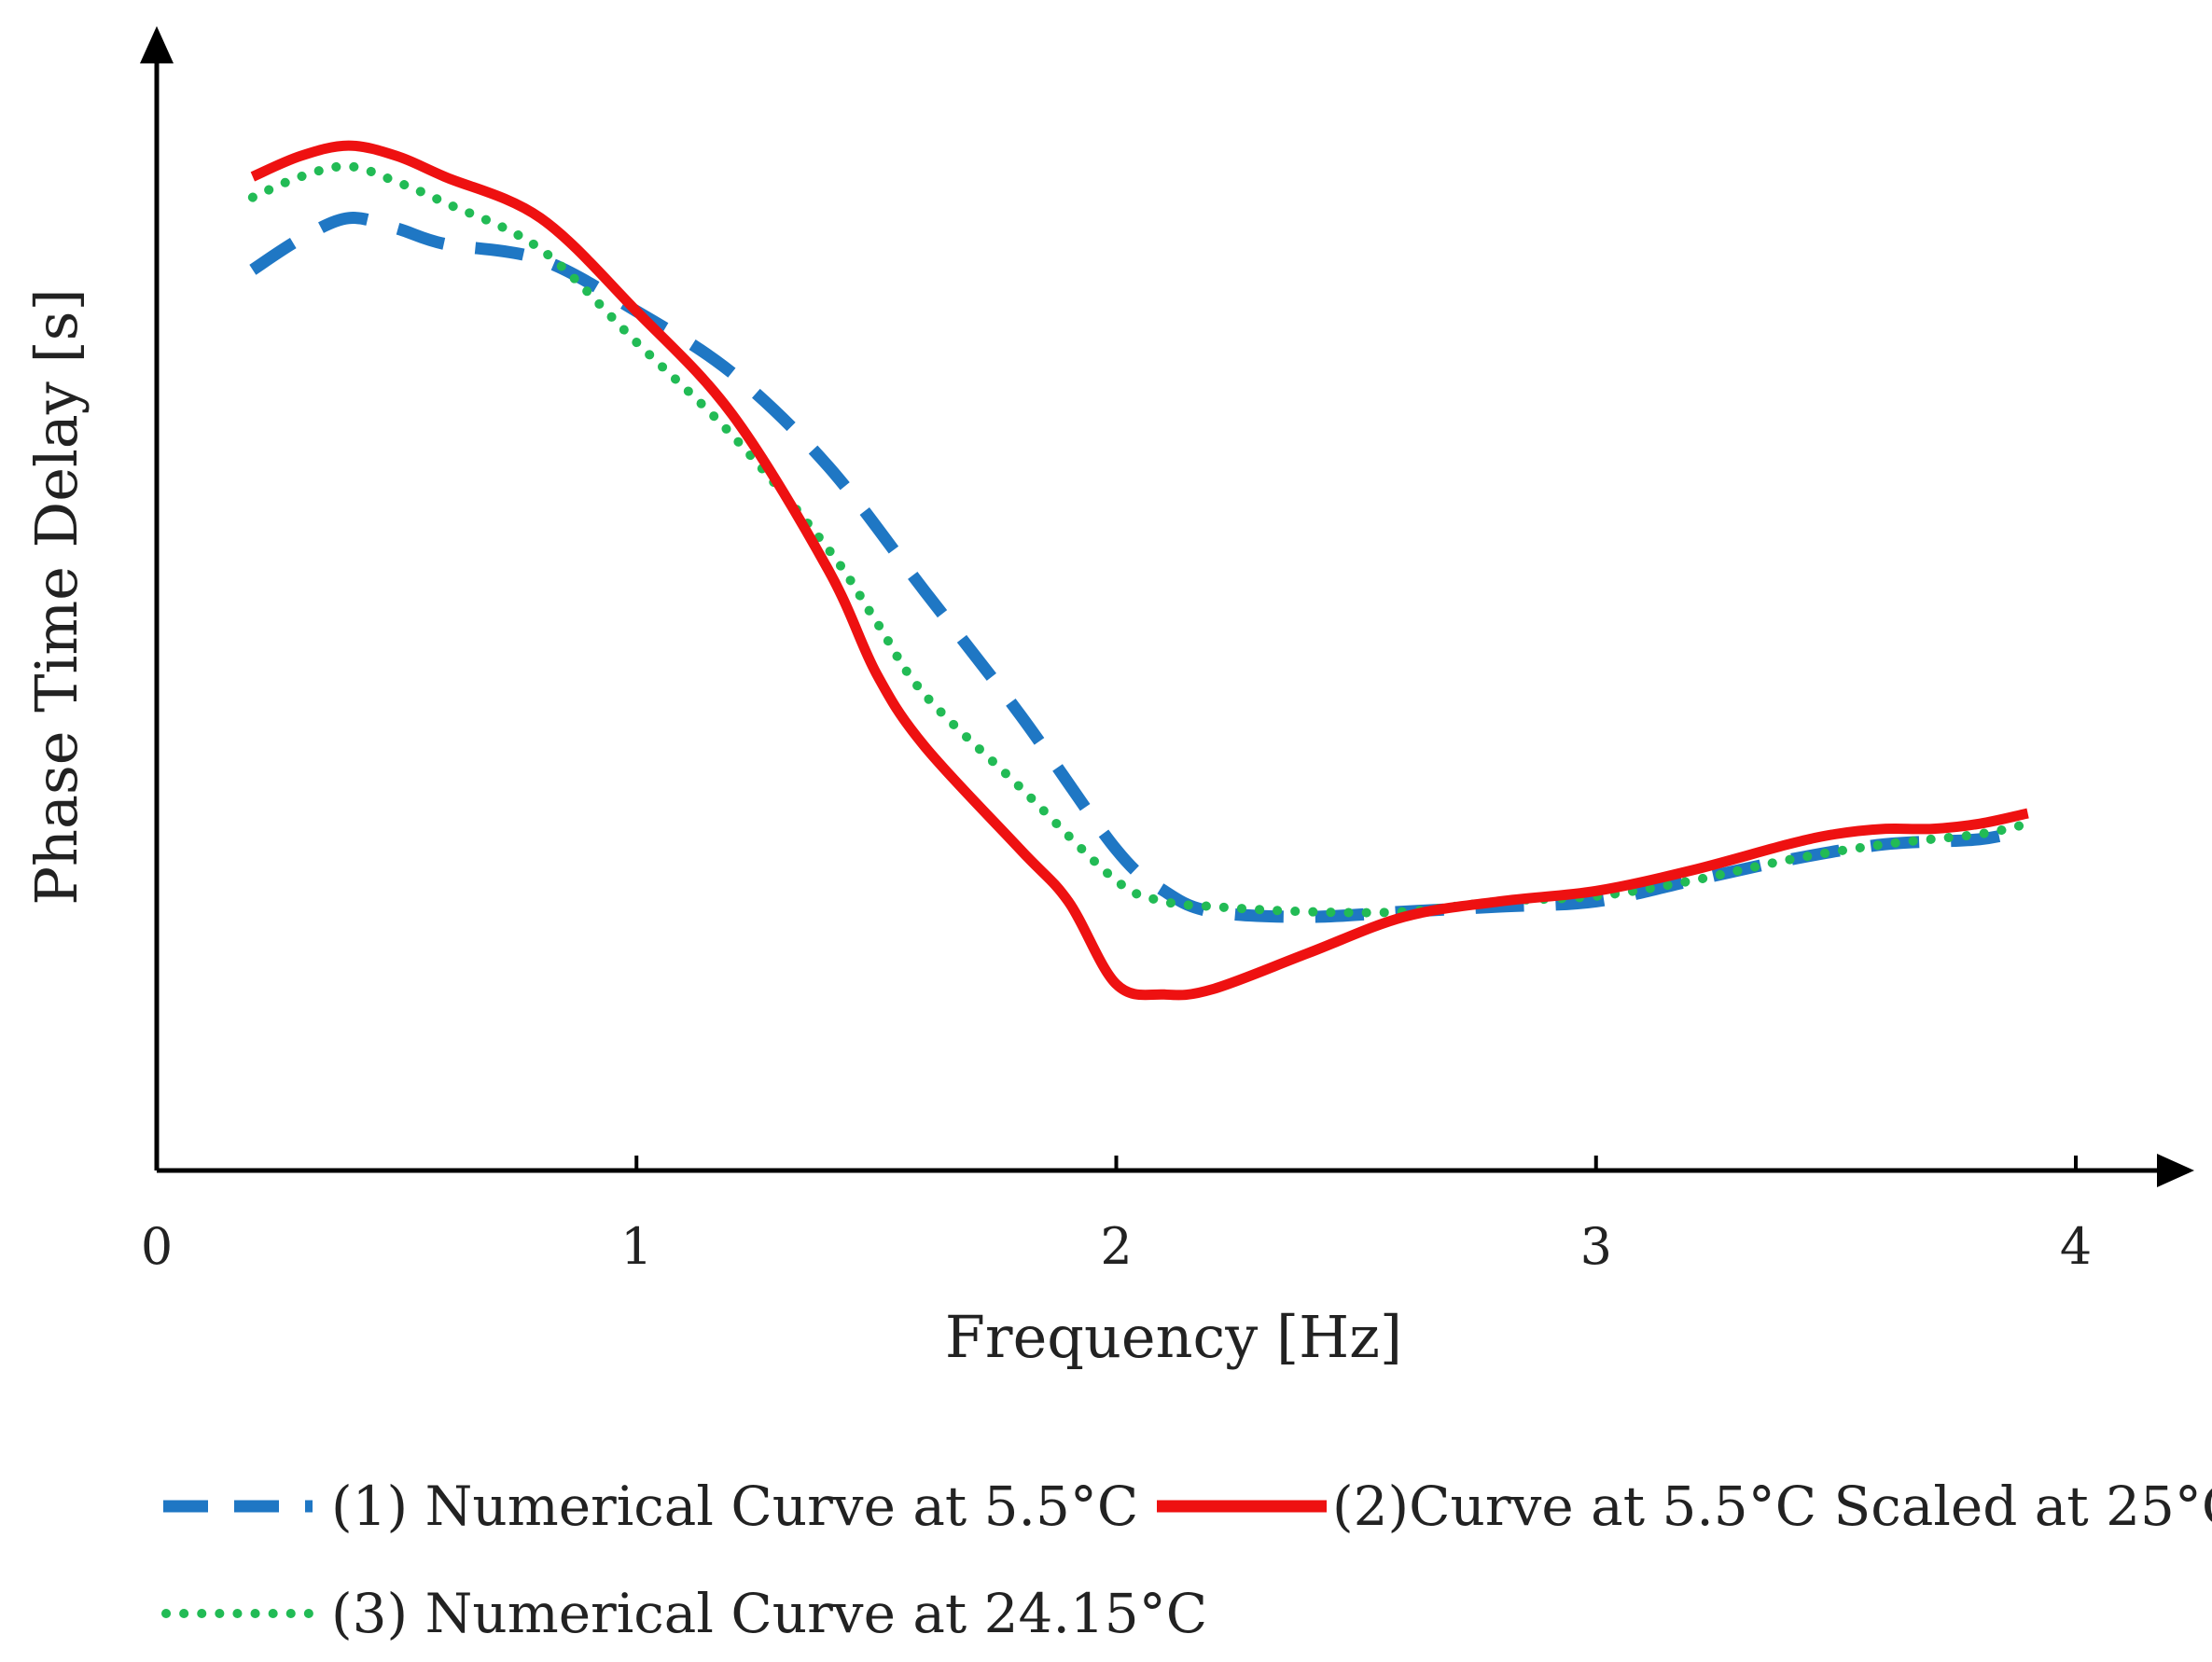 The height and width of the screenshot is (1662, 2212). I want to click on x-tick-label: 3, so click(1596, 1246).